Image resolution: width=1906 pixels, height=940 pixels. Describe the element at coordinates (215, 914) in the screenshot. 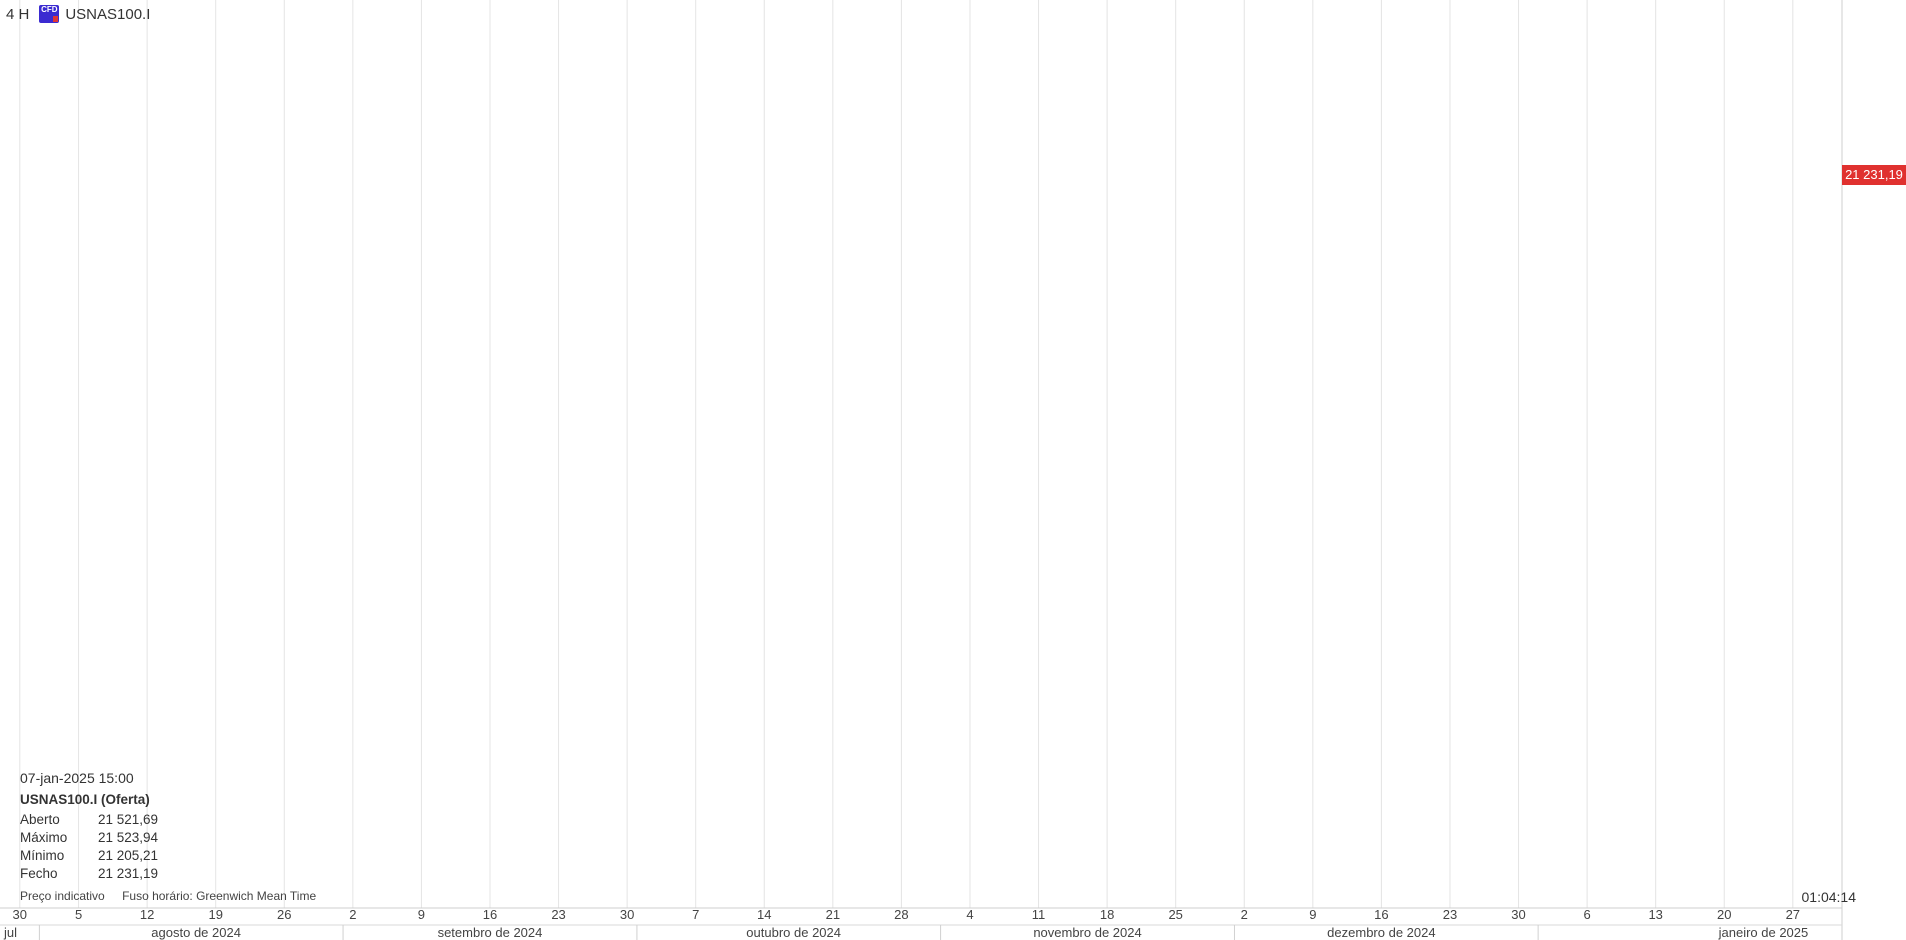

I see `date-tick-label: 19` at that location.